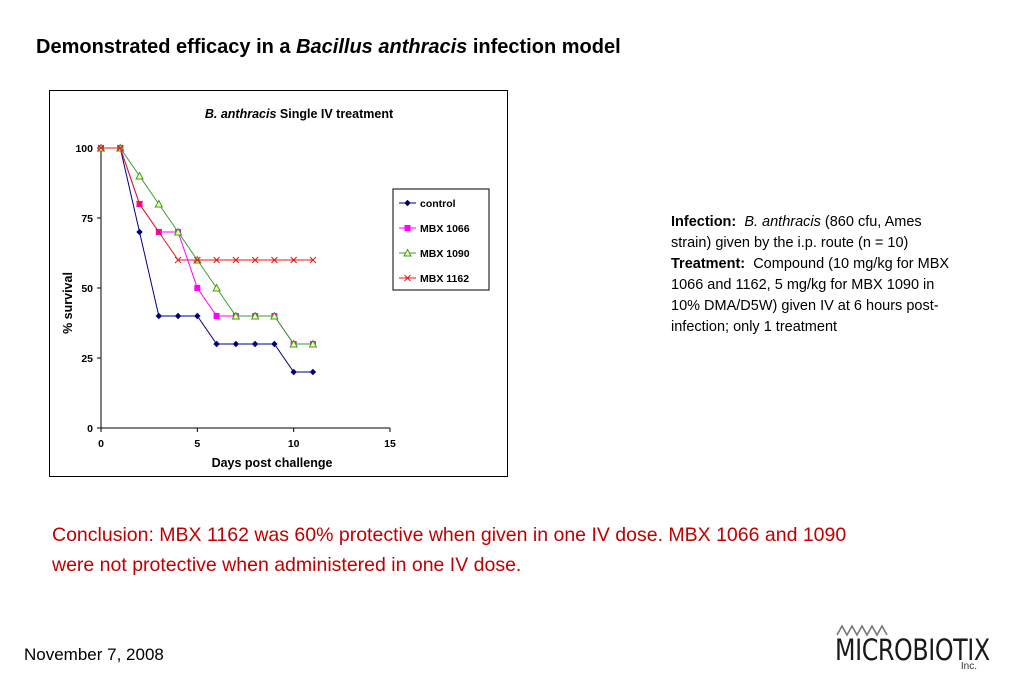 Image resolution: width=1023 pixels, height=682 pixels. What do you see at coordinates (445, 229) in the screenshot?
I see `legend-label: MBX 1066` at bounding box center [445, 229].